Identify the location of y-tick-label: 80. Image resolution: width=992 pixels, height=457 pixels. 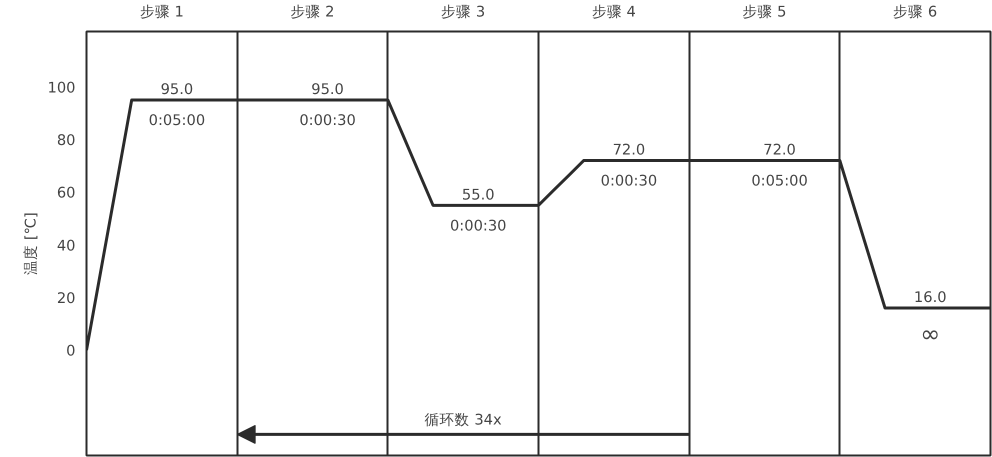
(66, 140).